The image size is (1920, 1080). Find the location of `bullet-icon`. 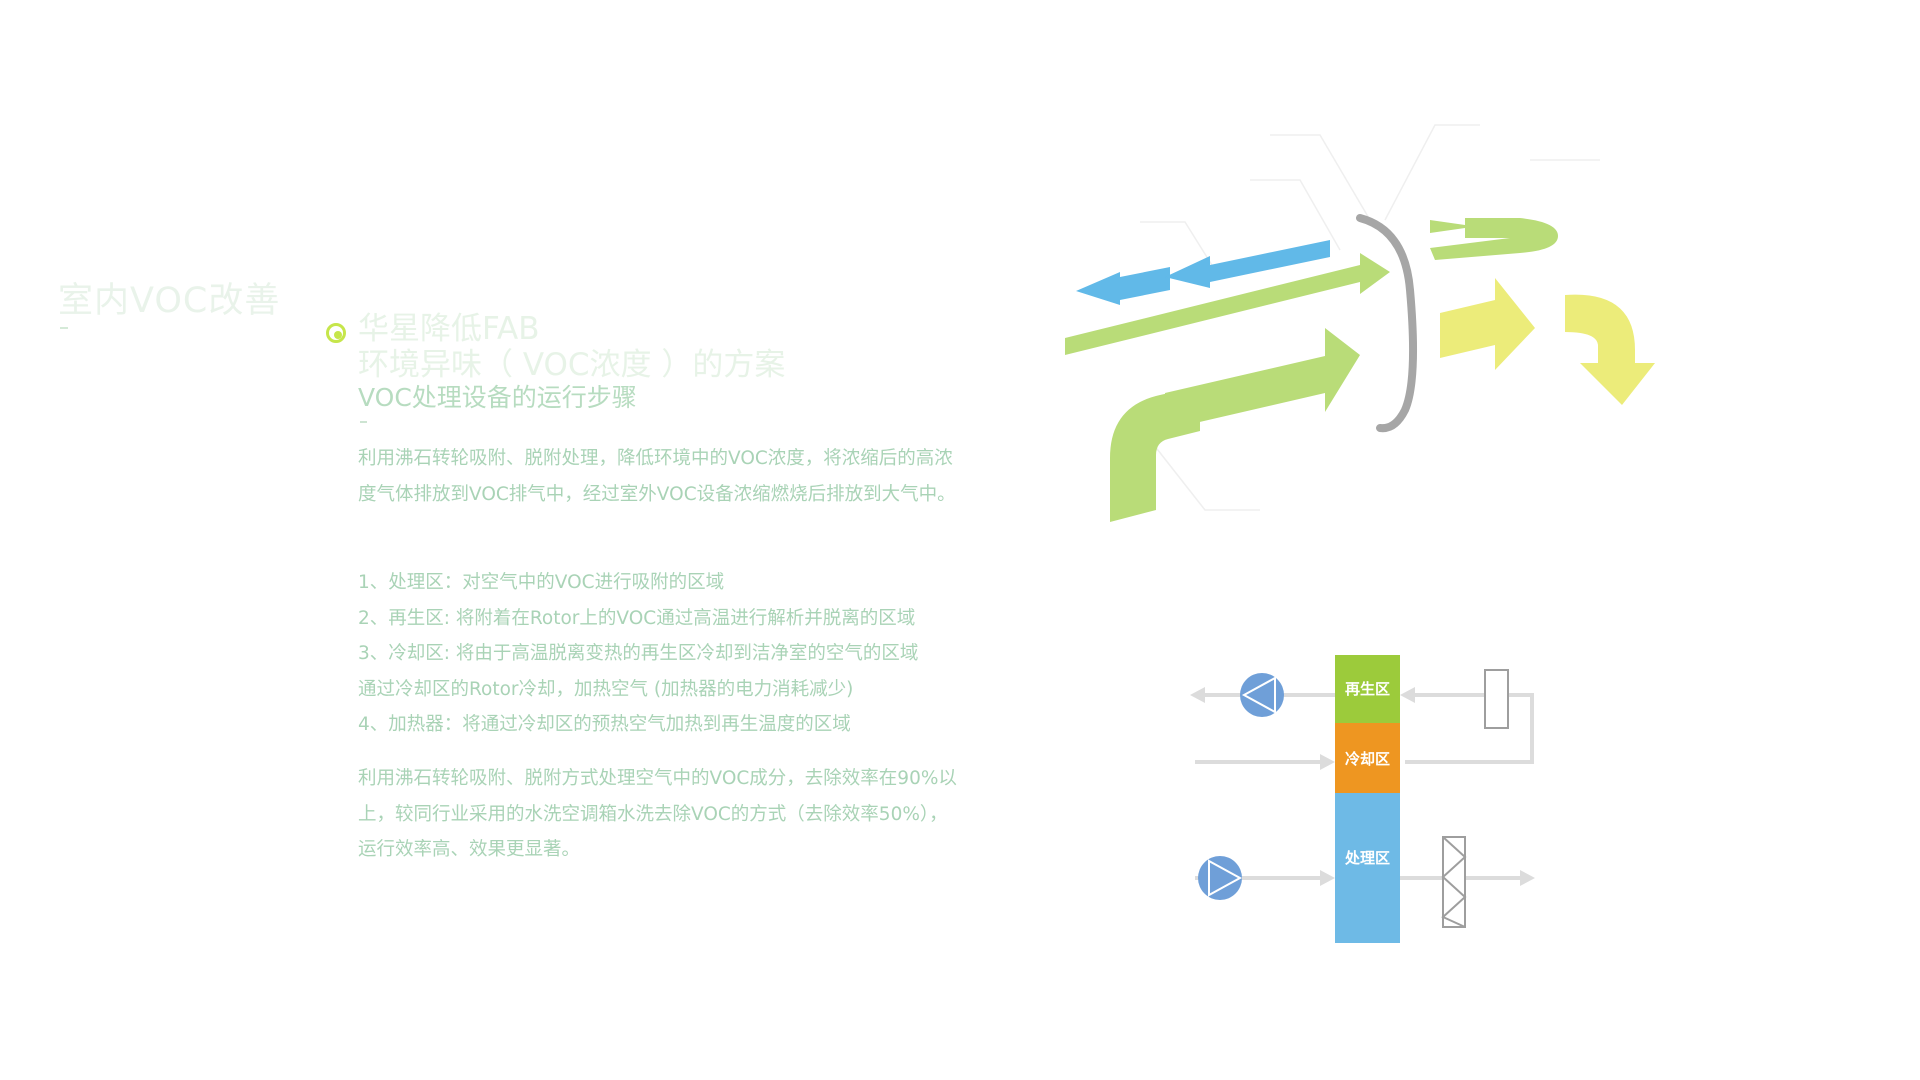

bullet-icon is located at coordinates (336, 333).